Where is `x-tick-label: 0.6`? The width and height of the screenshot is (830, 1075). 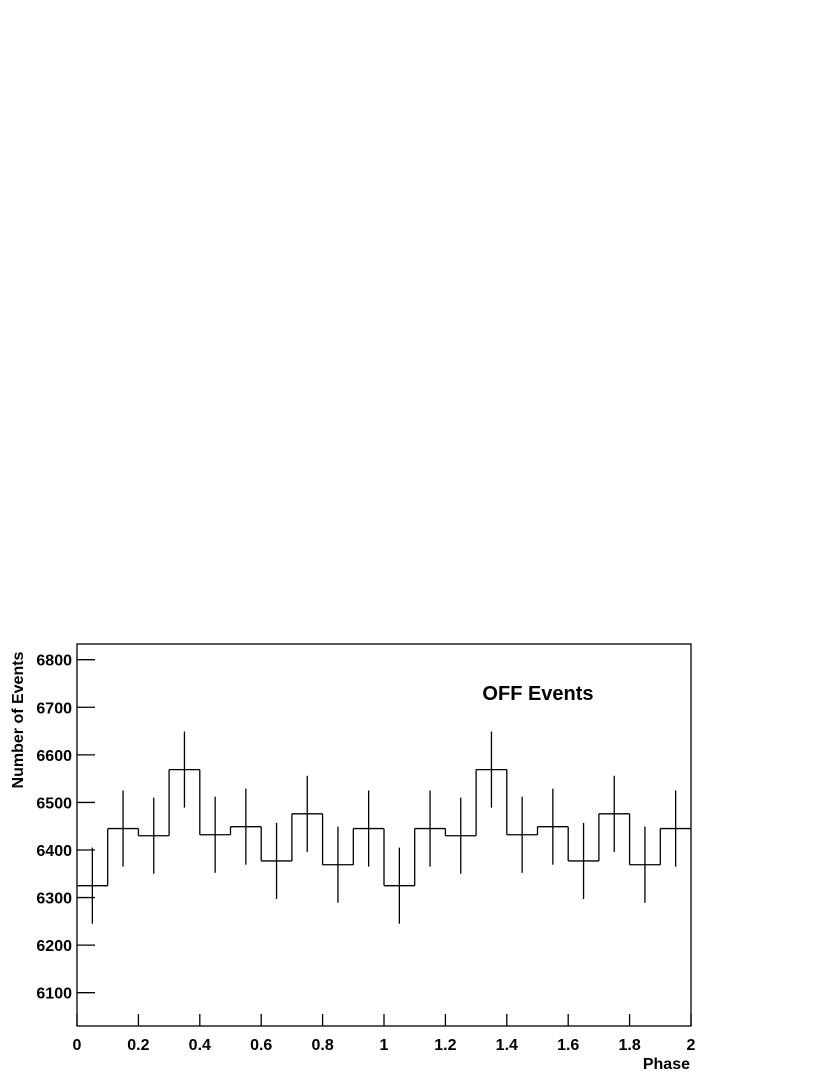
x-tick-label: 0.6 is located at coordinates (261, 1045).